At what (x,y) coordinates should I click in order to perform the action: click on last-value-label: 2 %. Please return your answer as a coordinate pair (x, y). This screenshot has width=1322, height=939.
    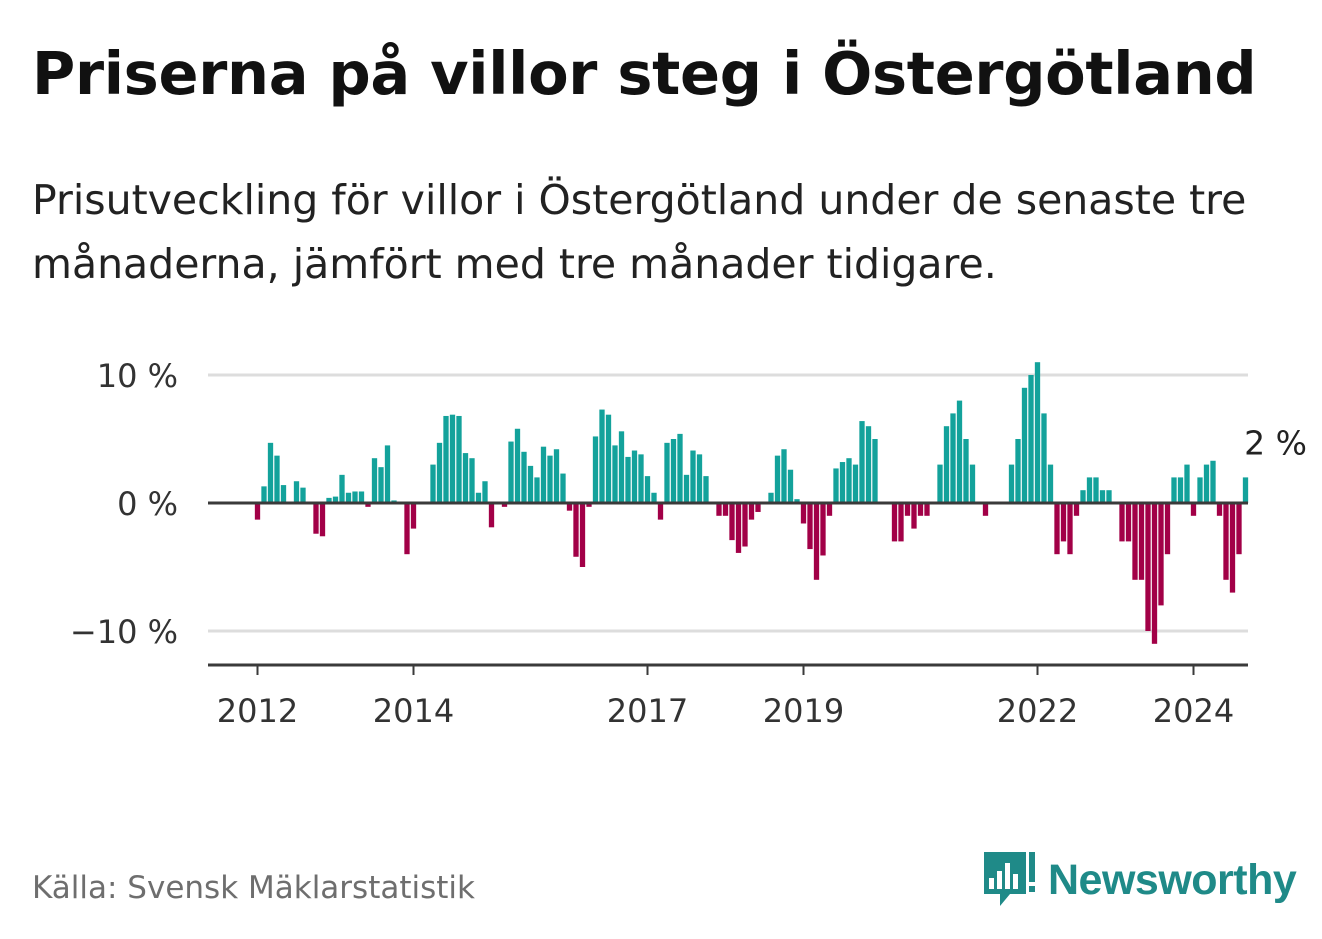
    Looking at the image, I should click on (1275, 442).